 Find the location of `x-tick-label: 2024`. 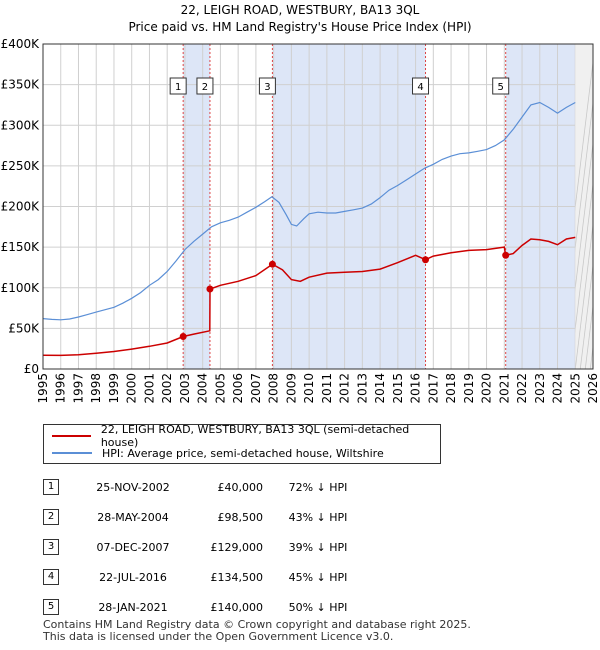

x-tick-label: 2024 is located at coordinates (558, 388).